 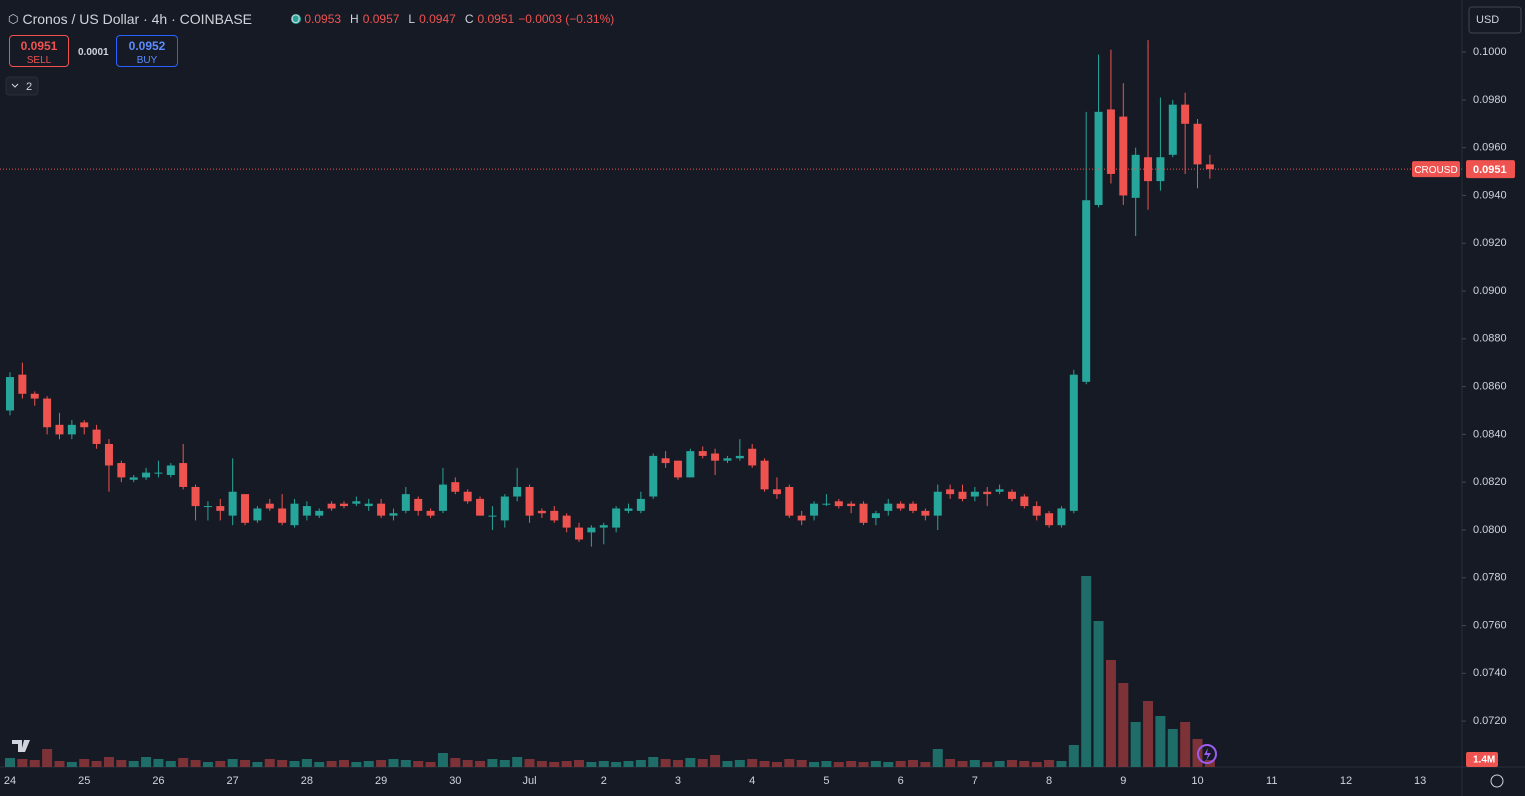 I want to click on symbol-title: Cronos / US Dollar · 4h · COINBASE, so click(x=137, y=19).